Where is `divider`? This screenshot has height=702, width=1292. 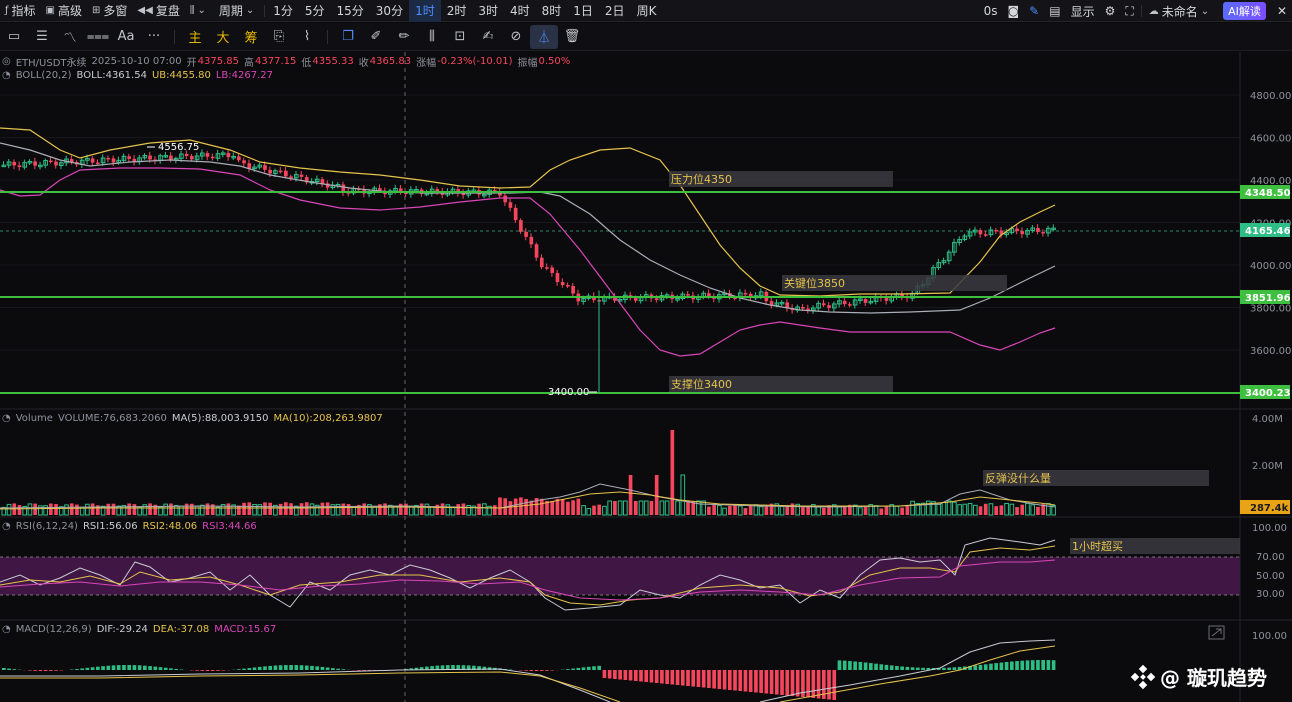
divider is located at coordinates (174, 36).